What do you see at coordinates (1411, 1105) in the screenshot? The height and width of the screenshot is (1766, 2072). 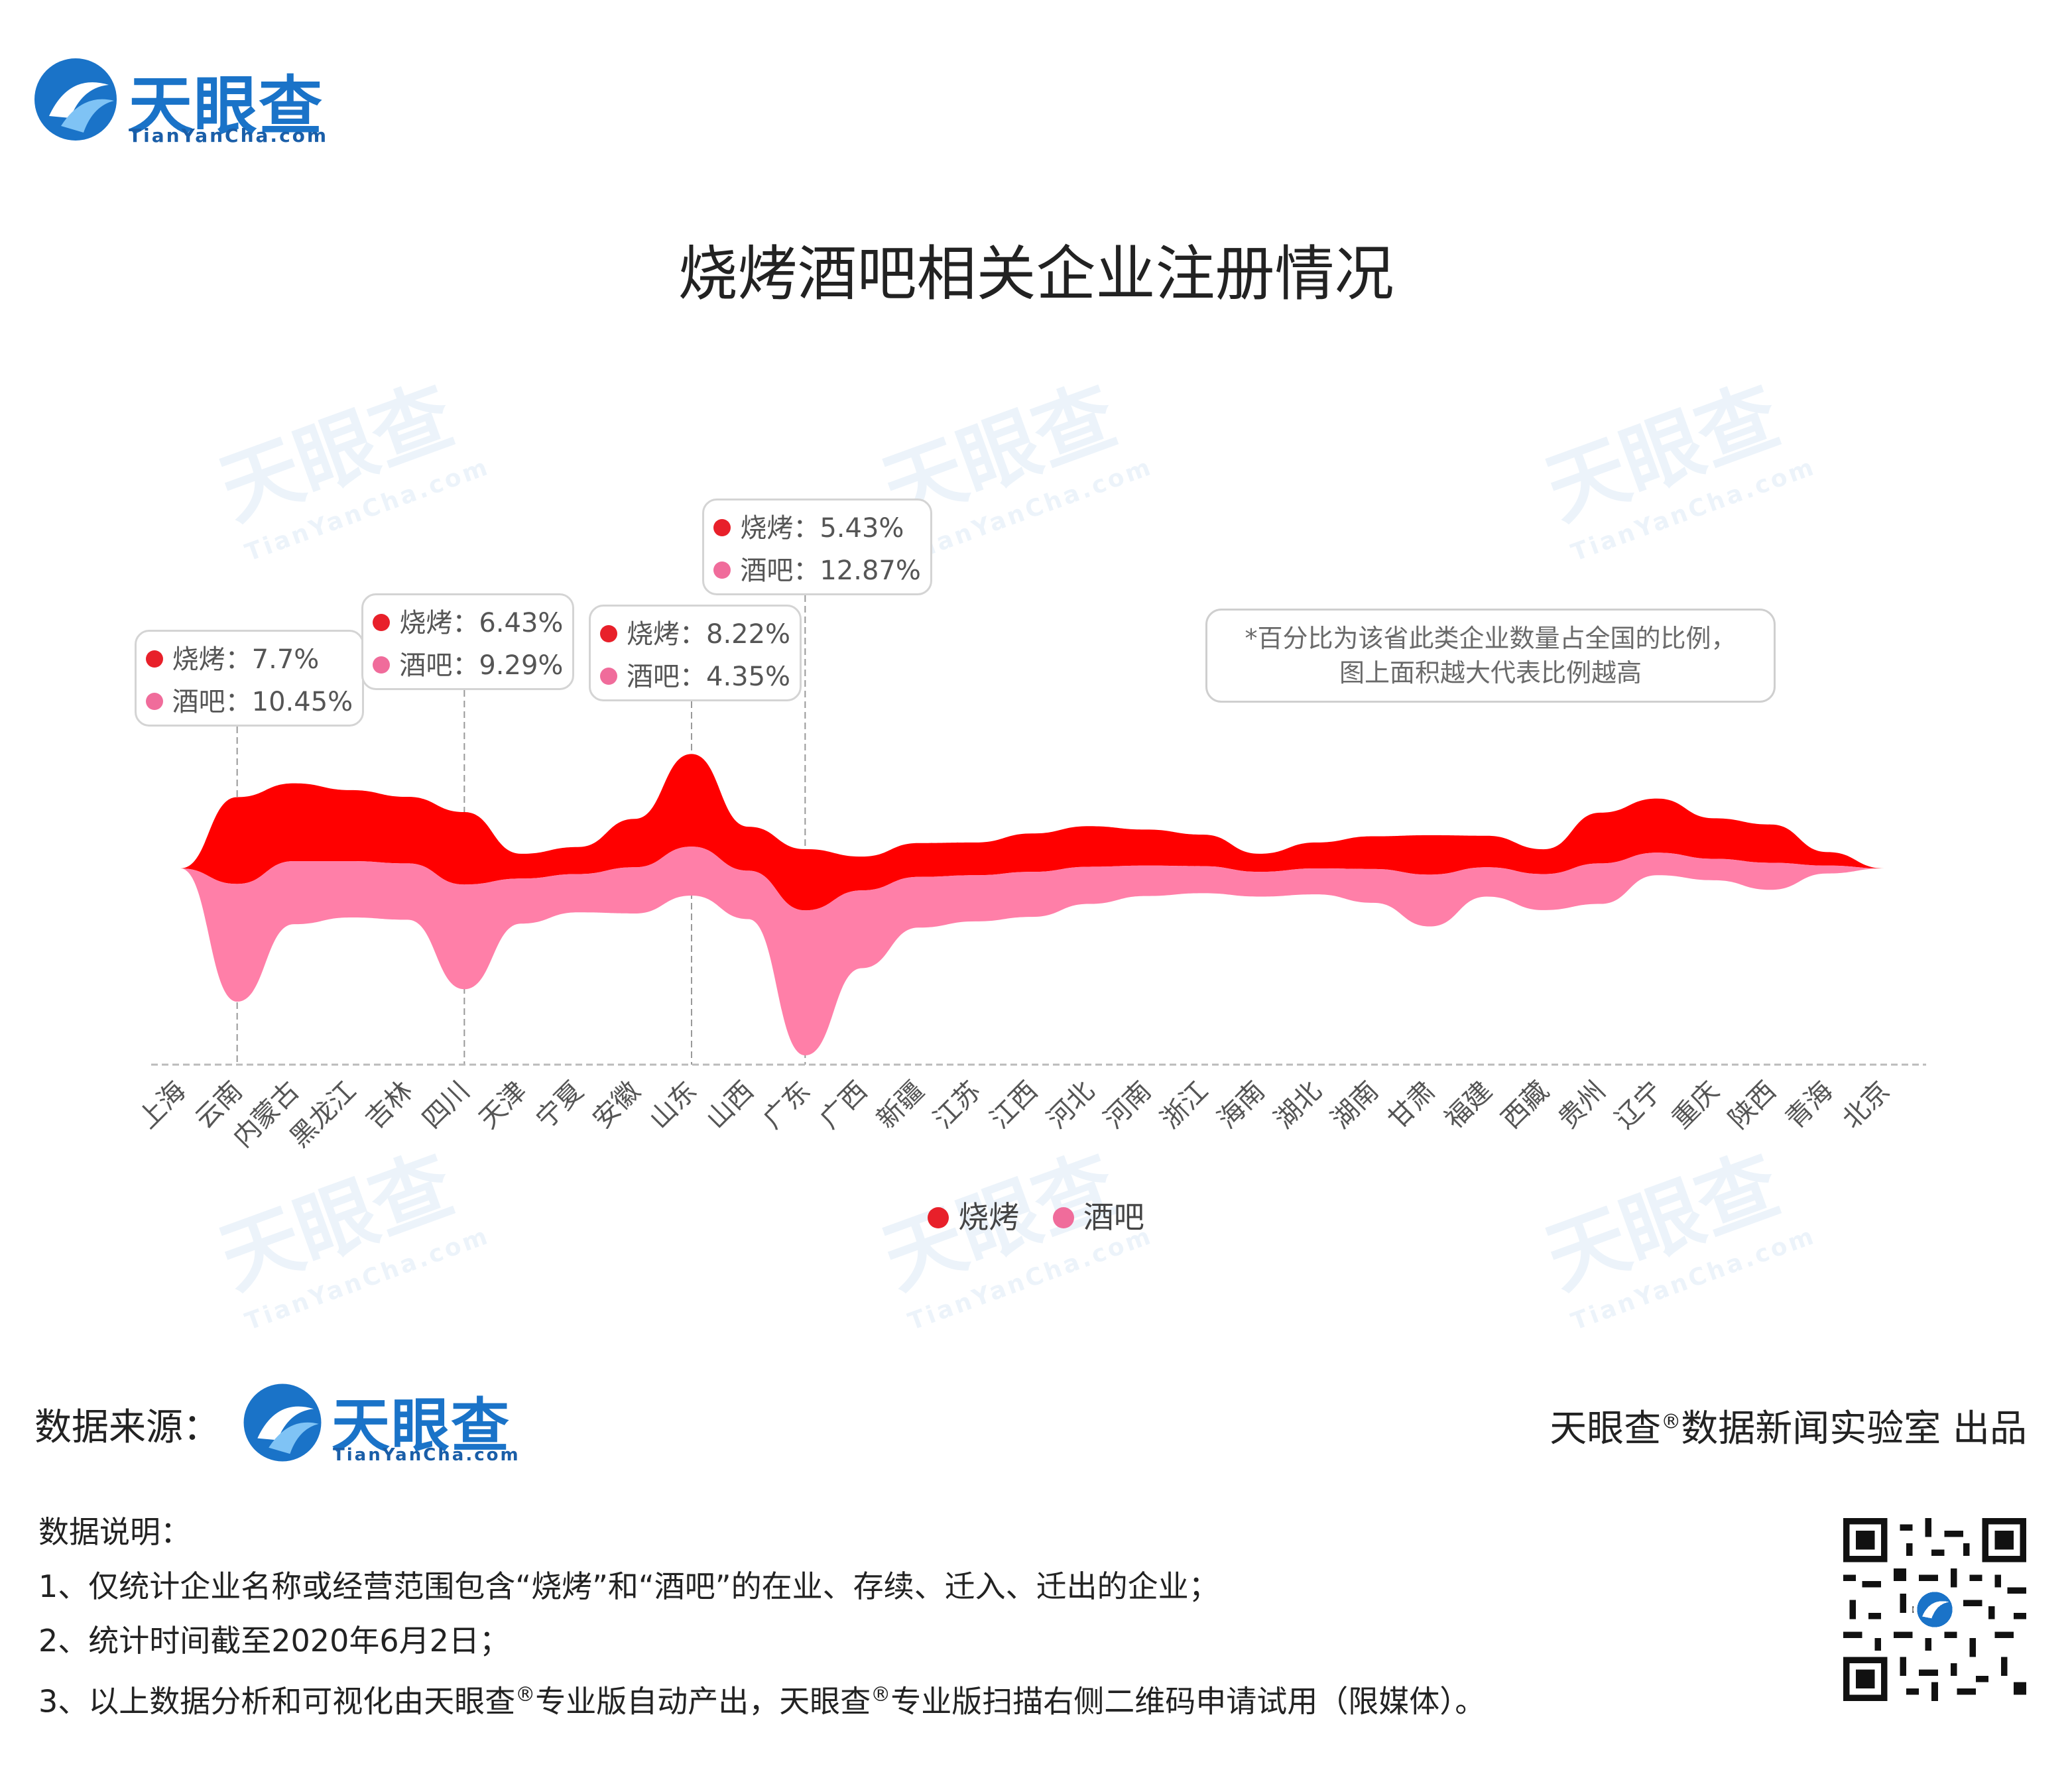 I see `x-tick-label: 甘肃` at bounding box center [1411, 1105].